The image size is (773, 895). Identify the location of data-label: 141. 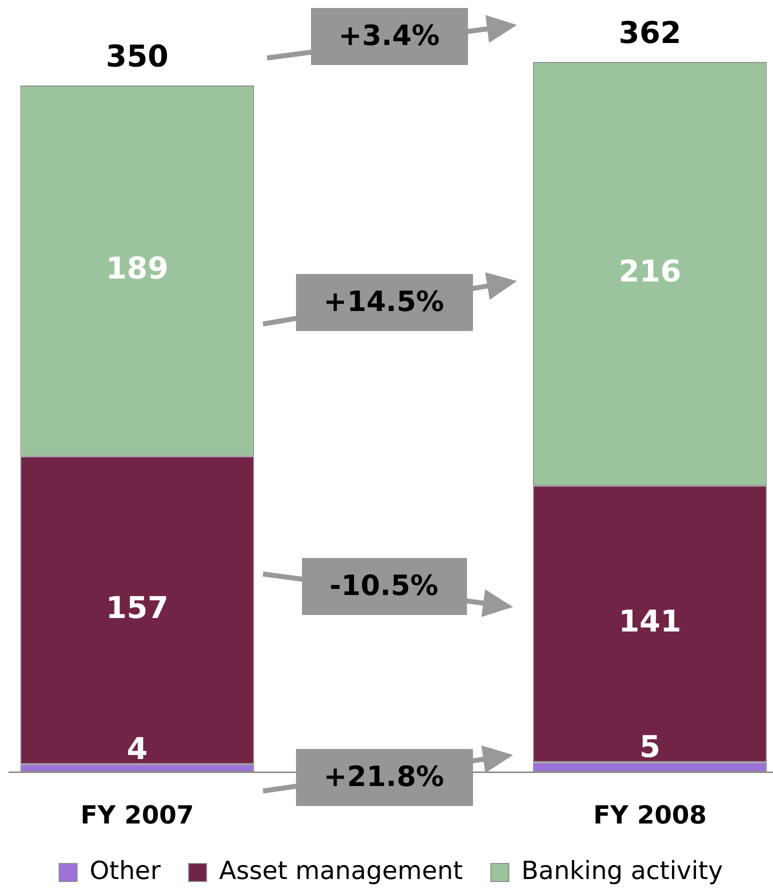
(650, 622).